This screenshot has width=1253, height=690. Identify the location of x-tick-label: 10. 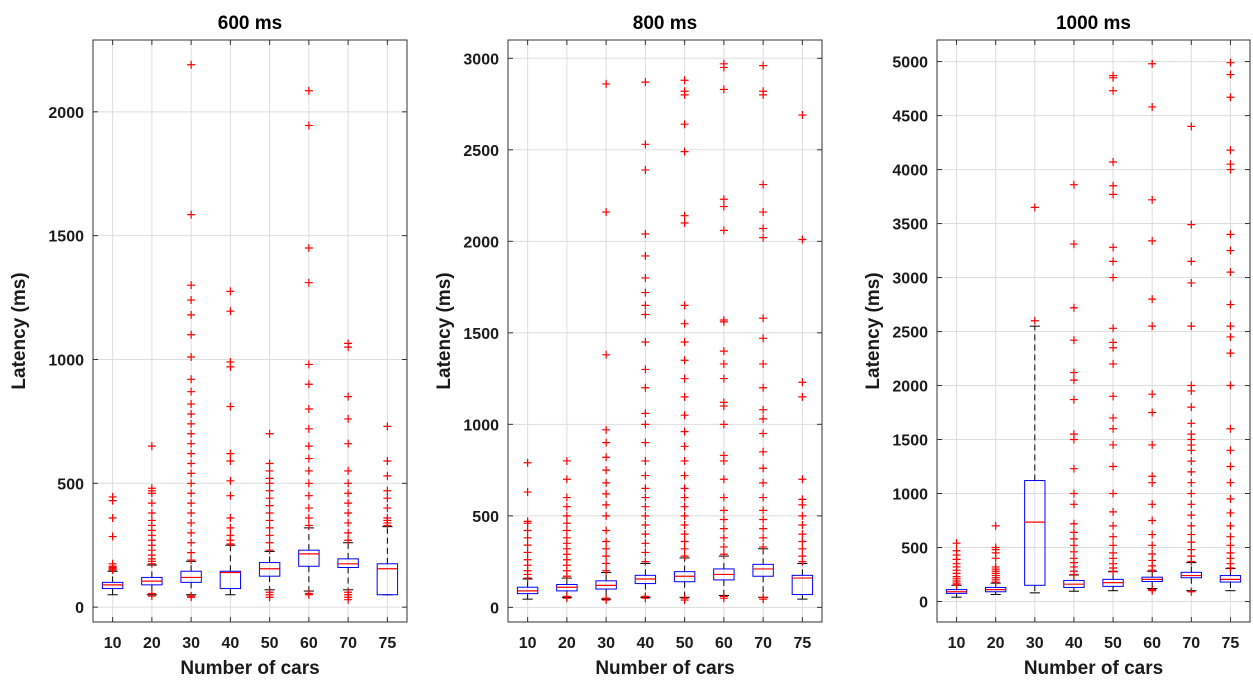
(957, 643).